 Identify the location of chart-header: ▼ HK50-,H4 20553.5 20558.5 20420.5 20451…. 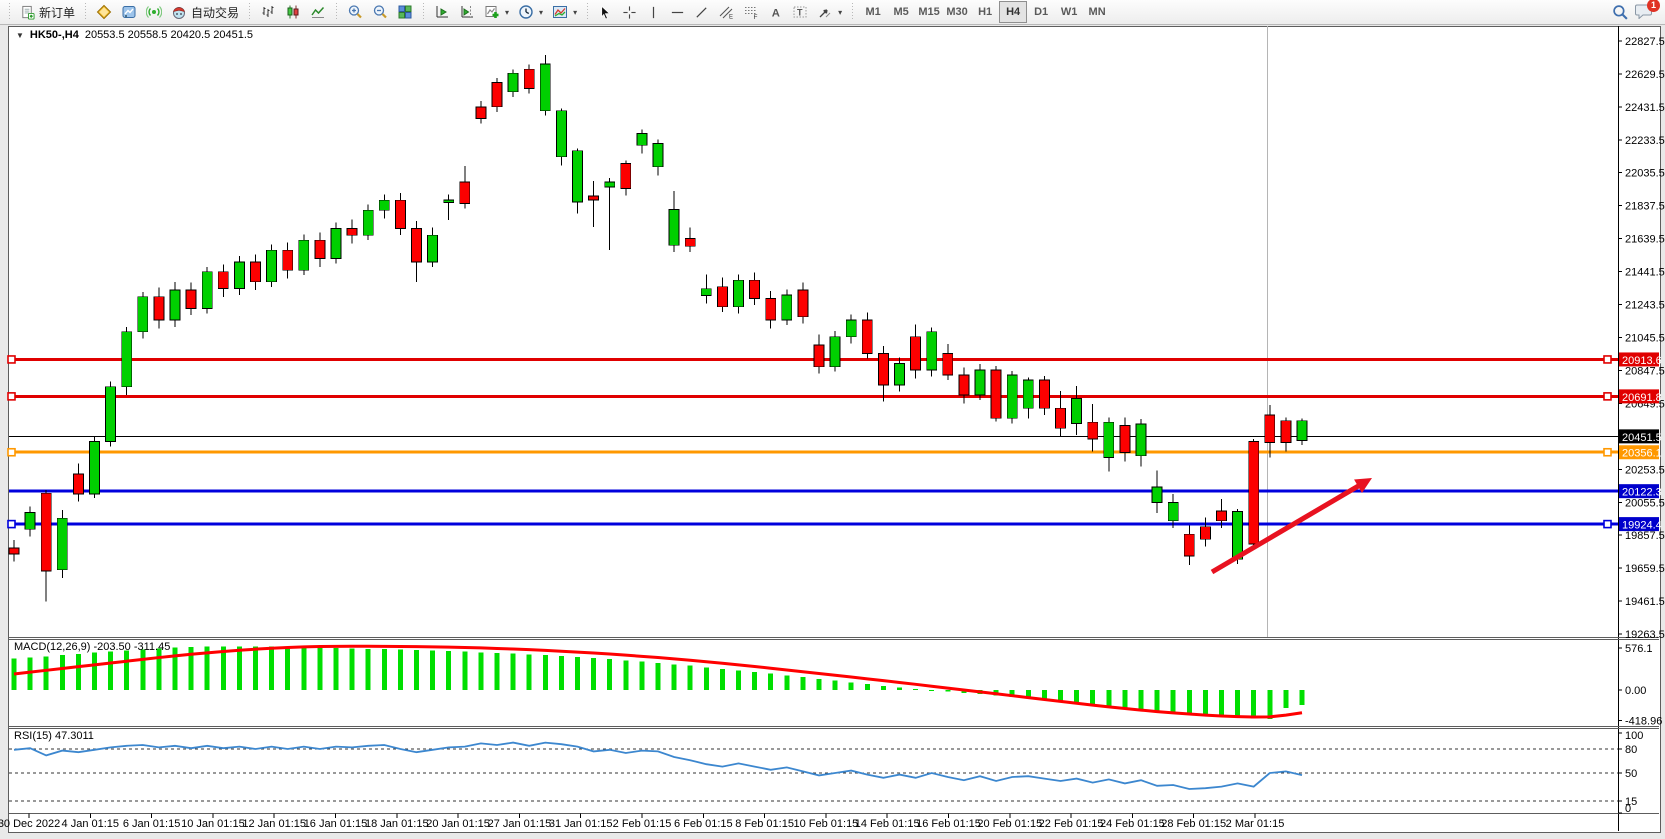
(134, 35).